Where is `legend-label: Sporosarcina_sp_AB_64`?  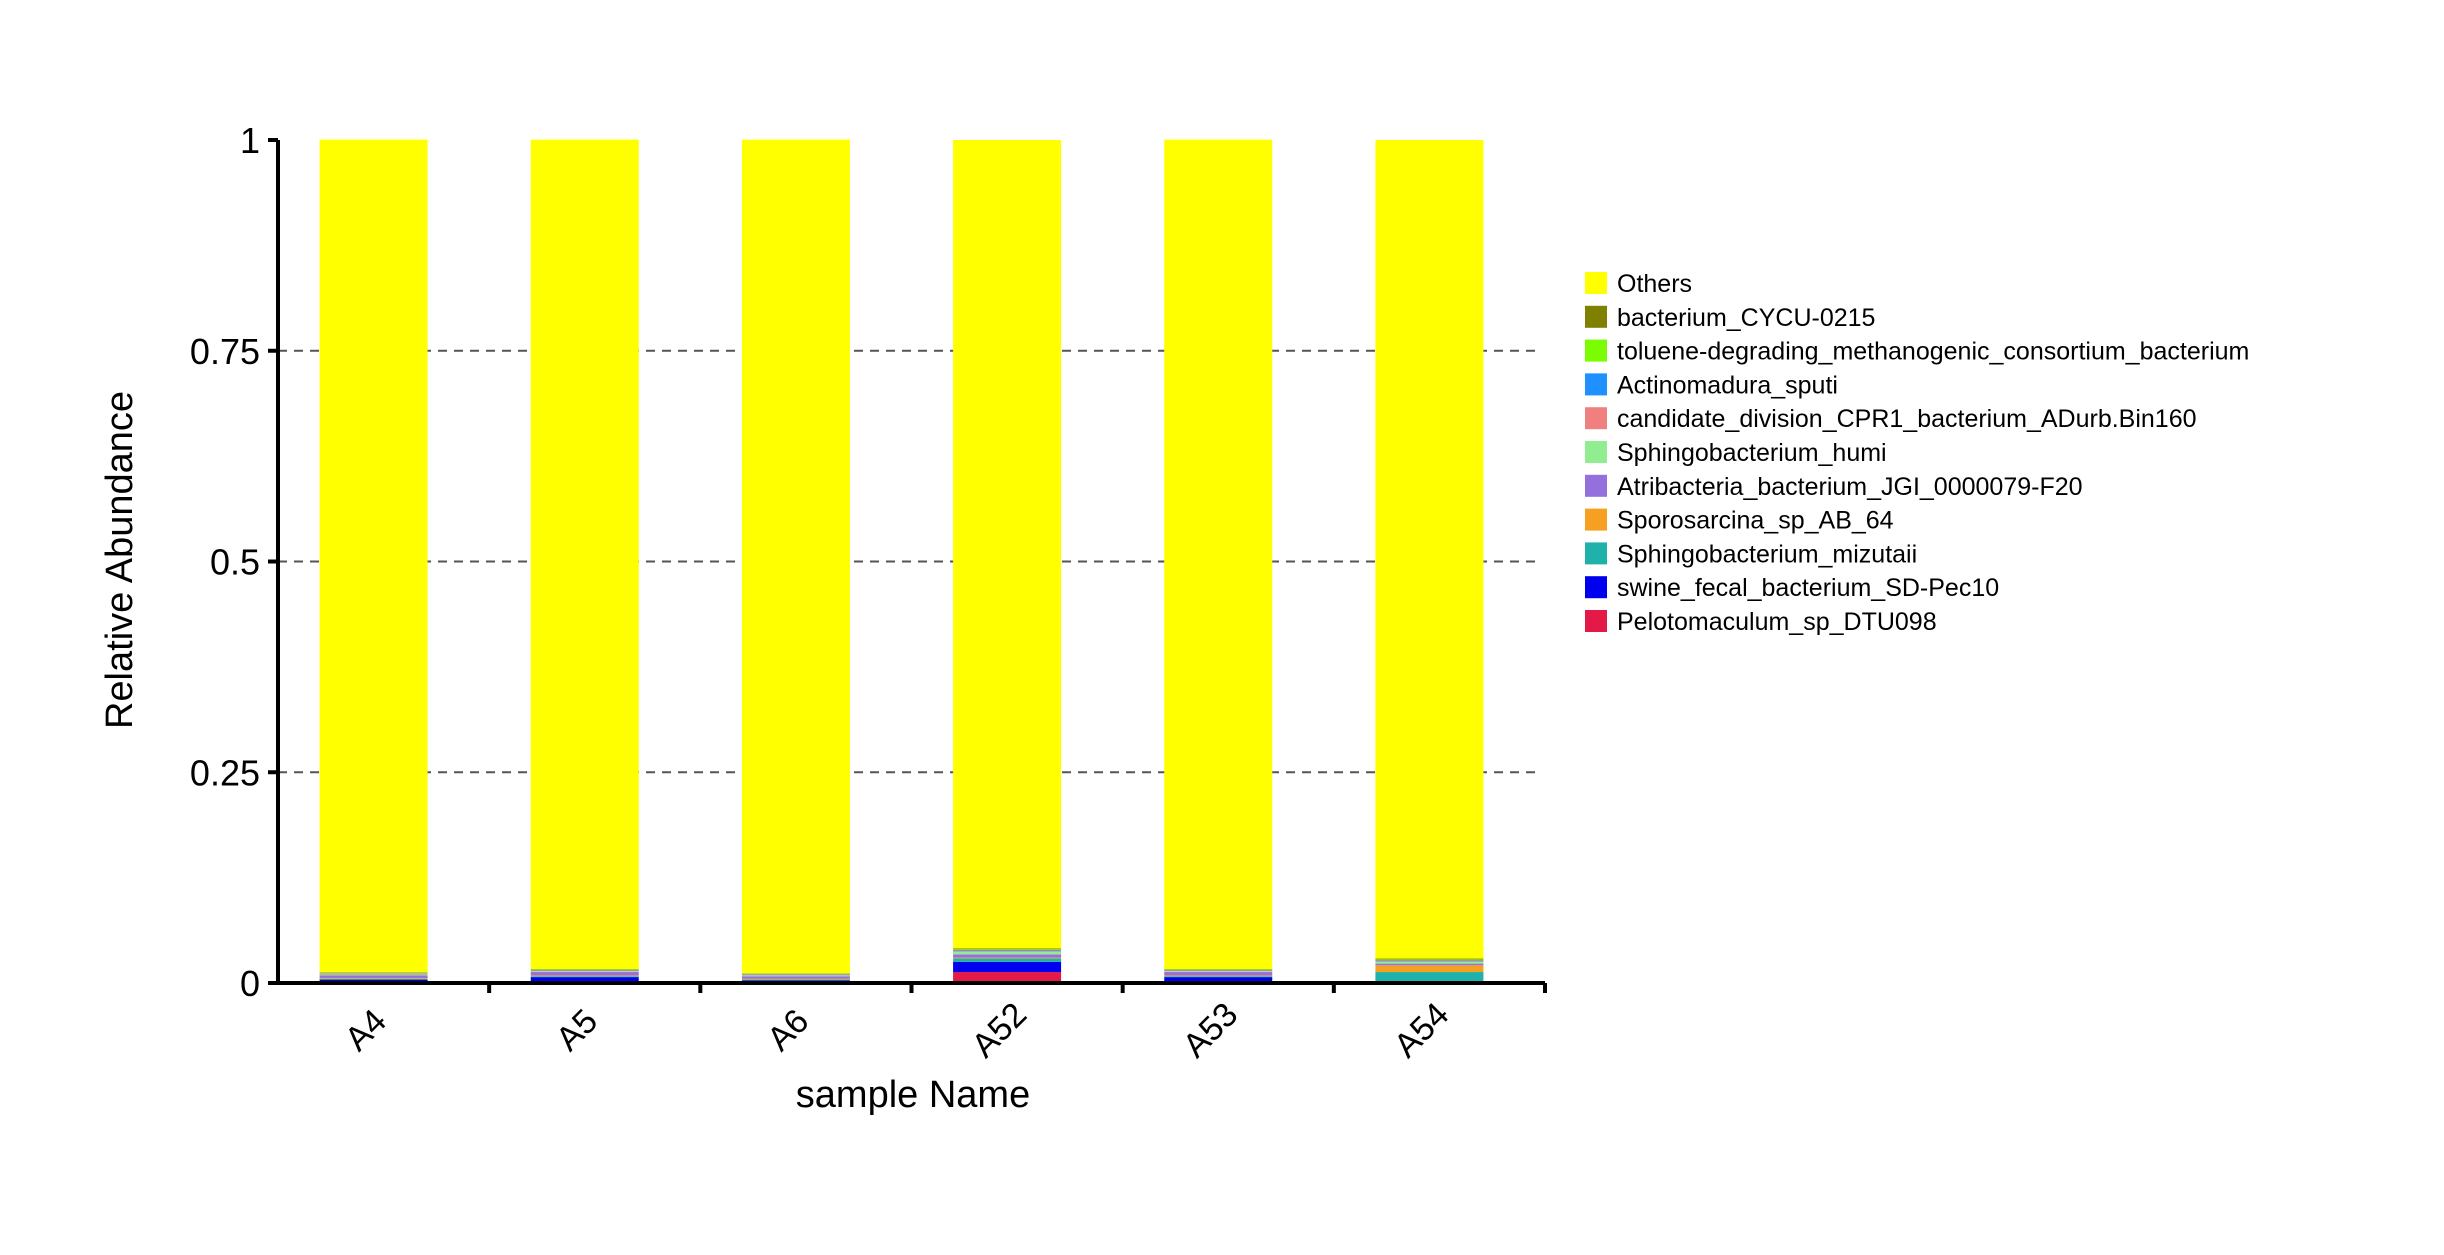 legend-label: Sporosarcina_sp_AB_64 is located at coordinates (1755, 521).